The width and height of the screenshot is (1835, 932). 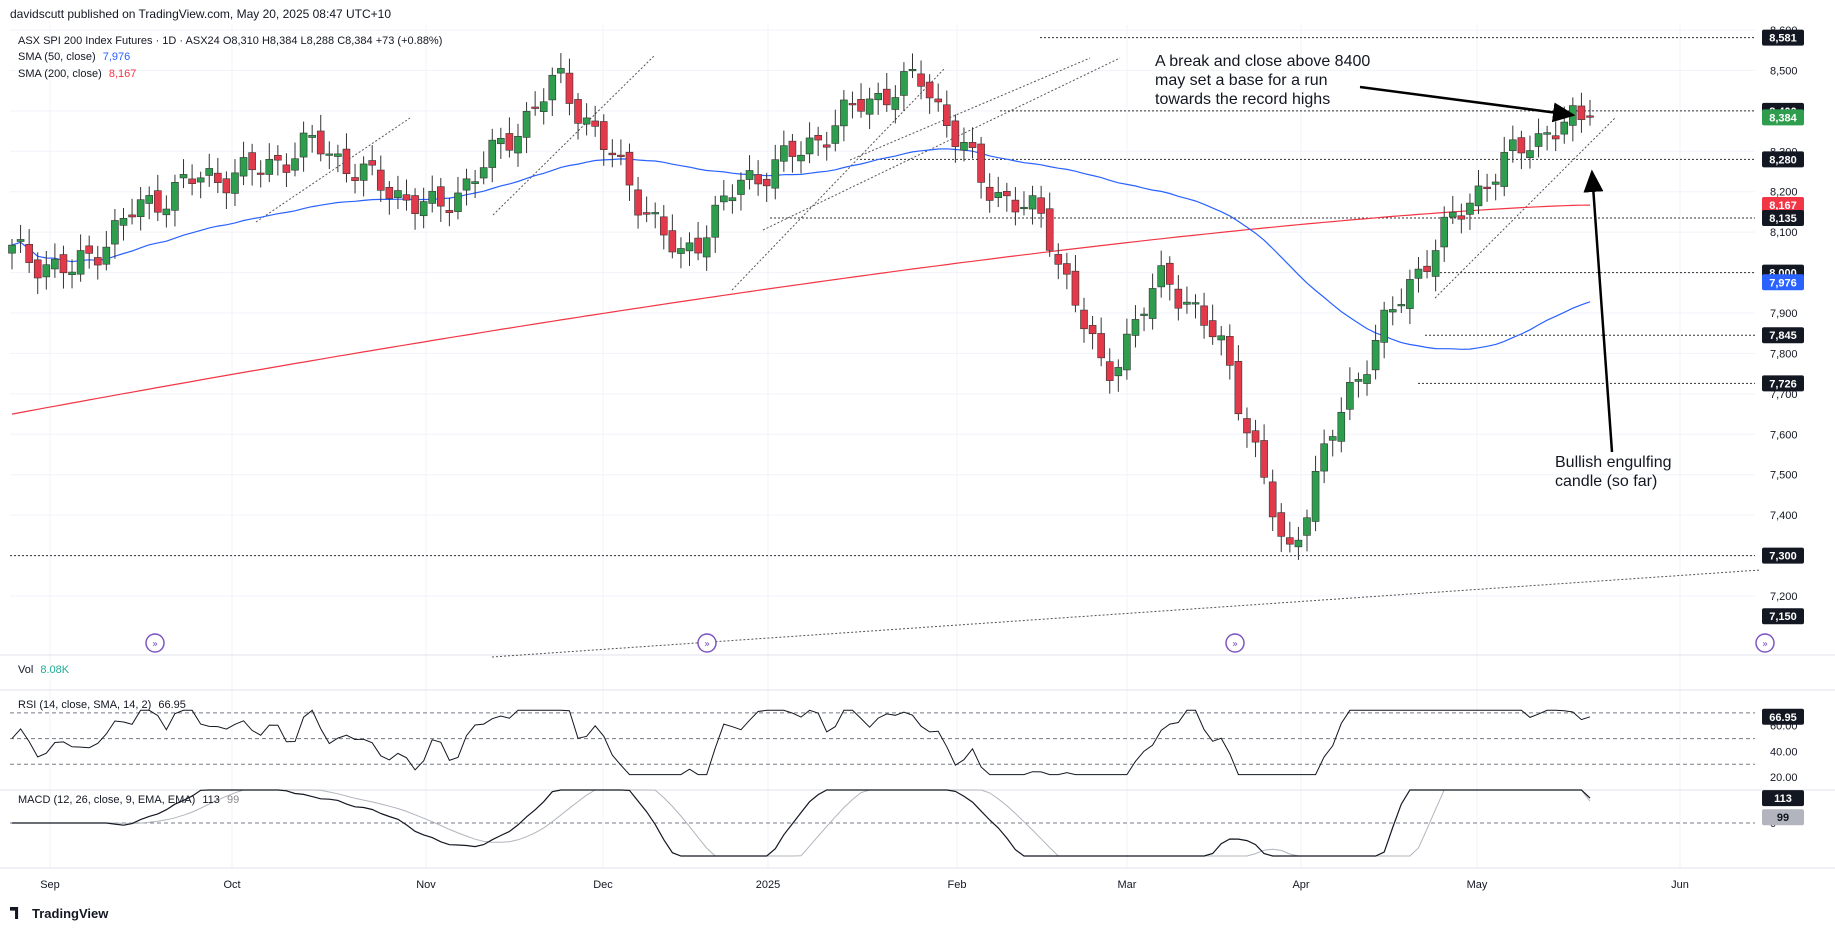 I want to click on price-badge-label: 8,384, so click(x=1783, y=118).